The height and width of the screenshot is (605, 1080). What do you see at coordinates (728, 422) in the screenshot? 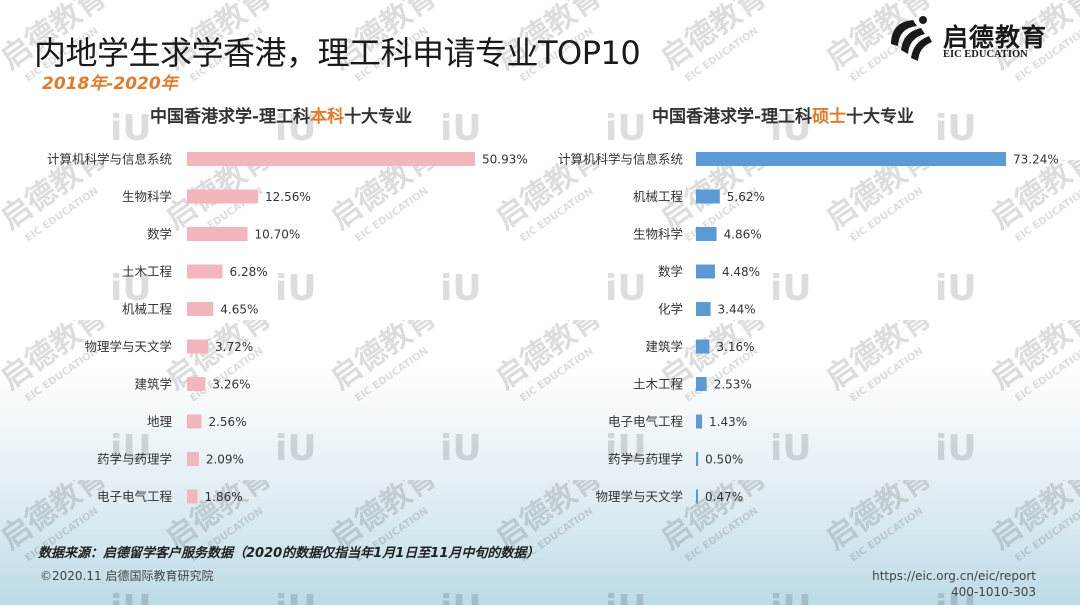
I see `data-label: 1.43%` at bounding box center [728, 422].